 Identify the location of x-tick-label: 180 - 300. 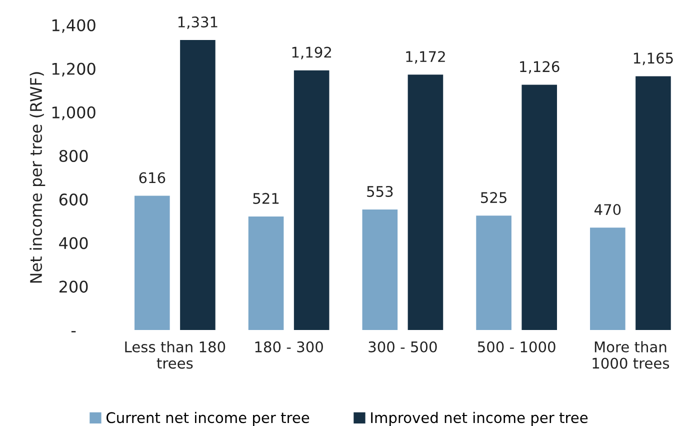
(289, 346).